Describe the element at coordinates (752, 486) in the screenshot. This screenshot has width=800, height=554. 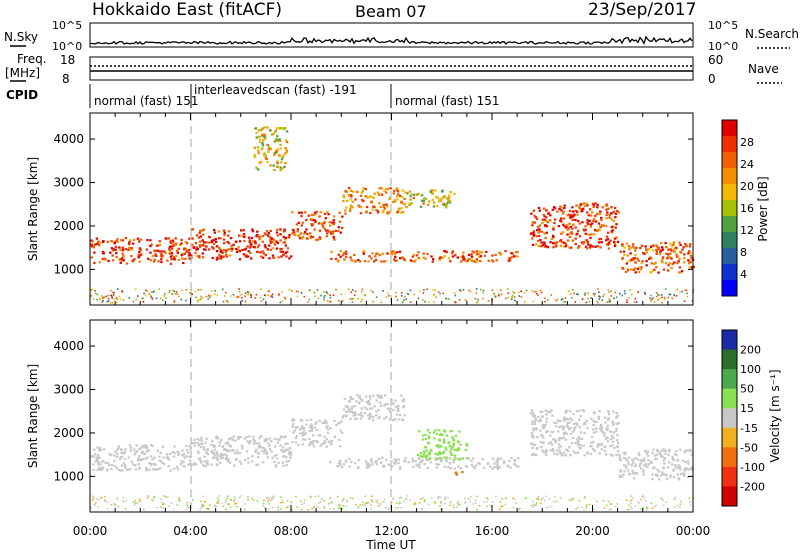
I see `velocity-colorbar-tick: -200` at that location.